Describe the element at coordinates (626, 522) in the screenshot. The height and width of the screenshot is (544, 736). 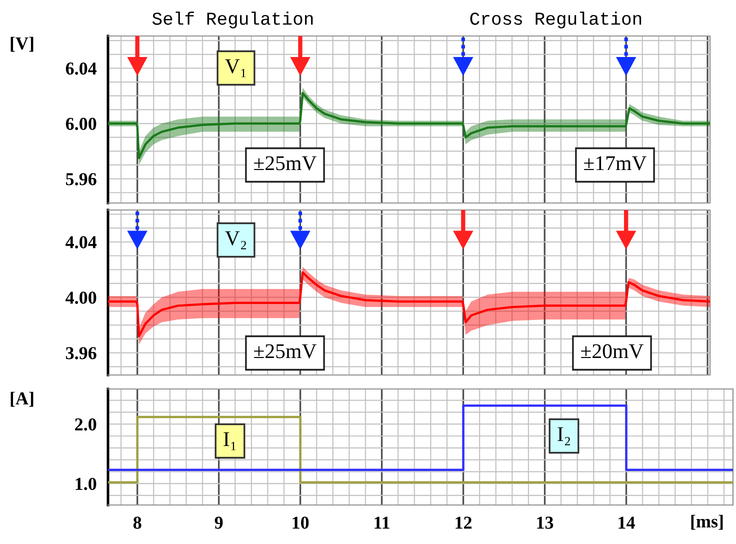
I see `x-tick-label: 14` at that location.